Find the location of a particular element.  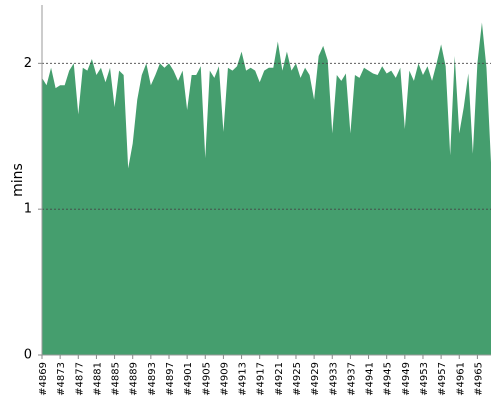

y-tick-label: 2 is located at coordinates (28, 63).